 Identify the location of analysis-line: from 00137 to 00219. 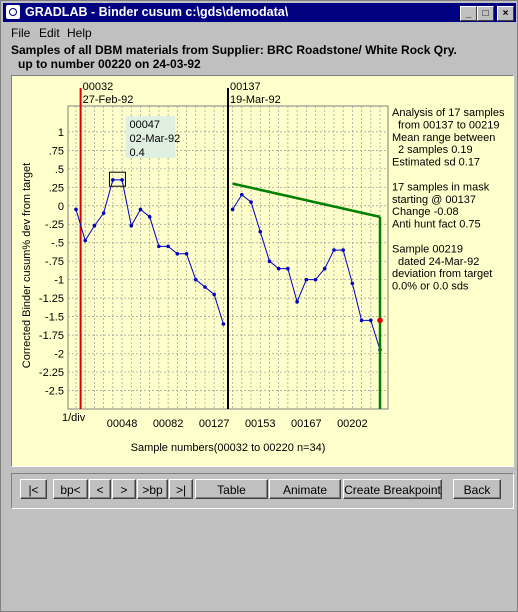
(449, 125).